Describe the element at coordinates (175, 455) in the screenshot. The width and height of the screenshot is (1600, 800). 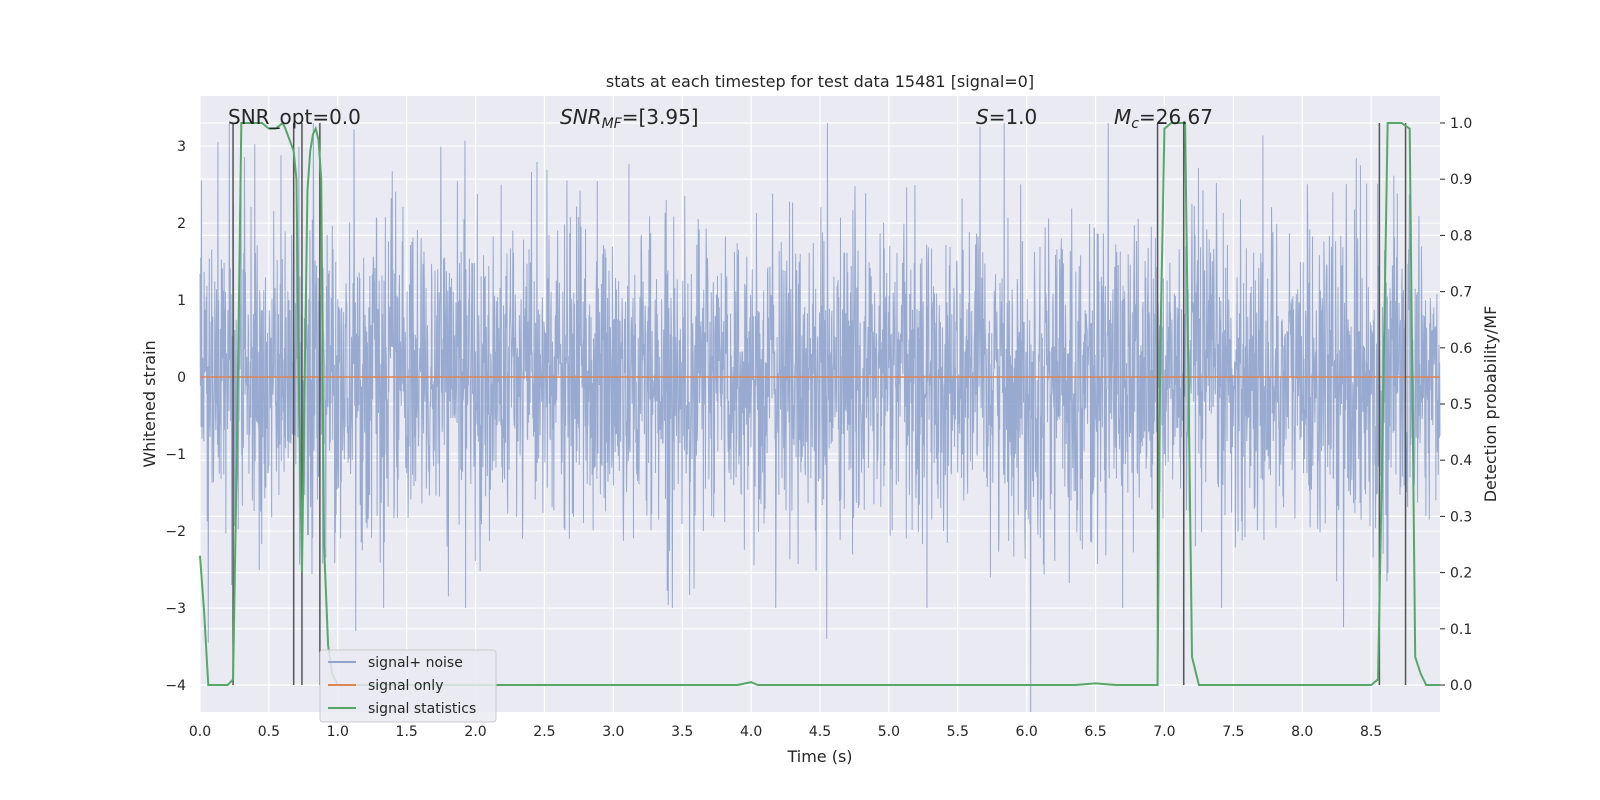
I see `y-tick-label: −1` at that location.